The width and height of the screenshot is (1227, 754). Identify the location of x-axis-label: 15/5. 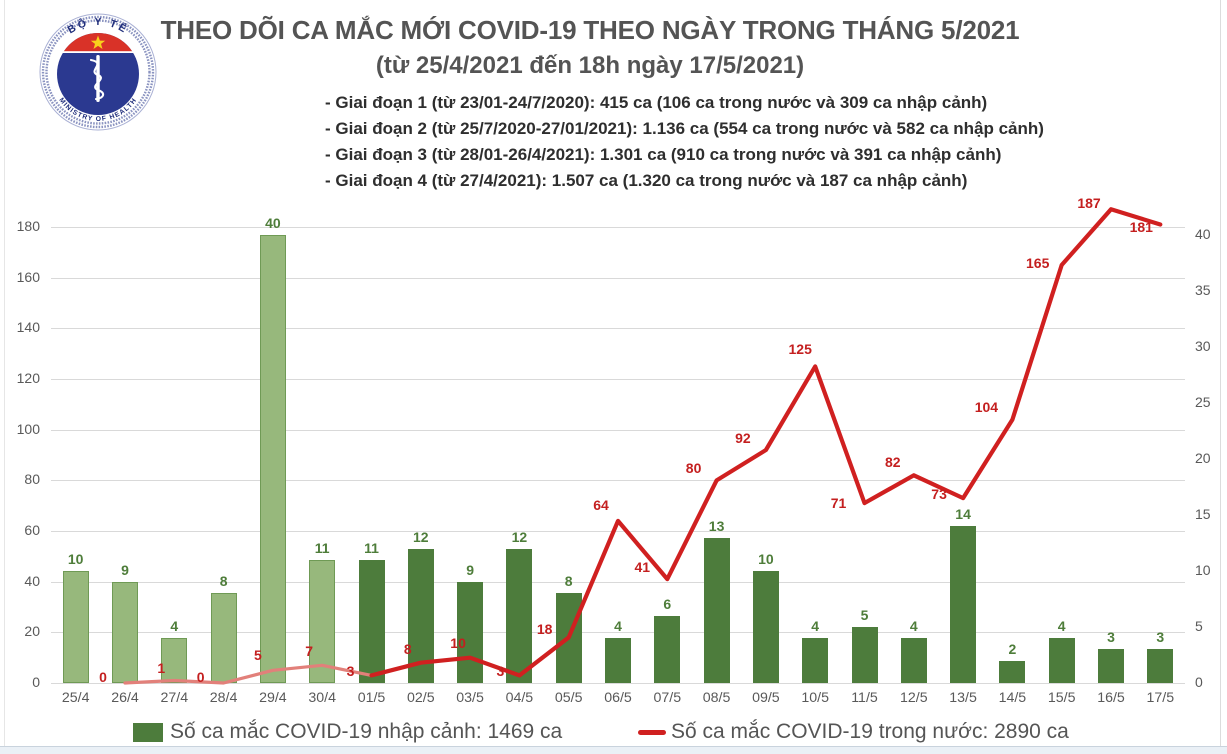
(1061, 698).